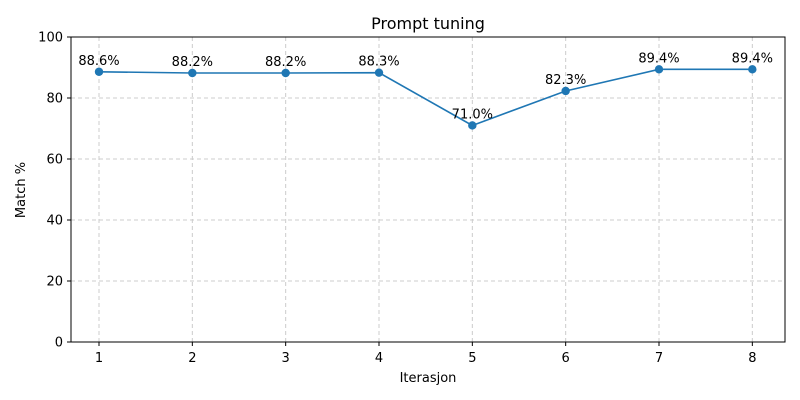 This screenshot has height=400, width=800. I want to click on x-tick-label: 7, so click(659, 358).